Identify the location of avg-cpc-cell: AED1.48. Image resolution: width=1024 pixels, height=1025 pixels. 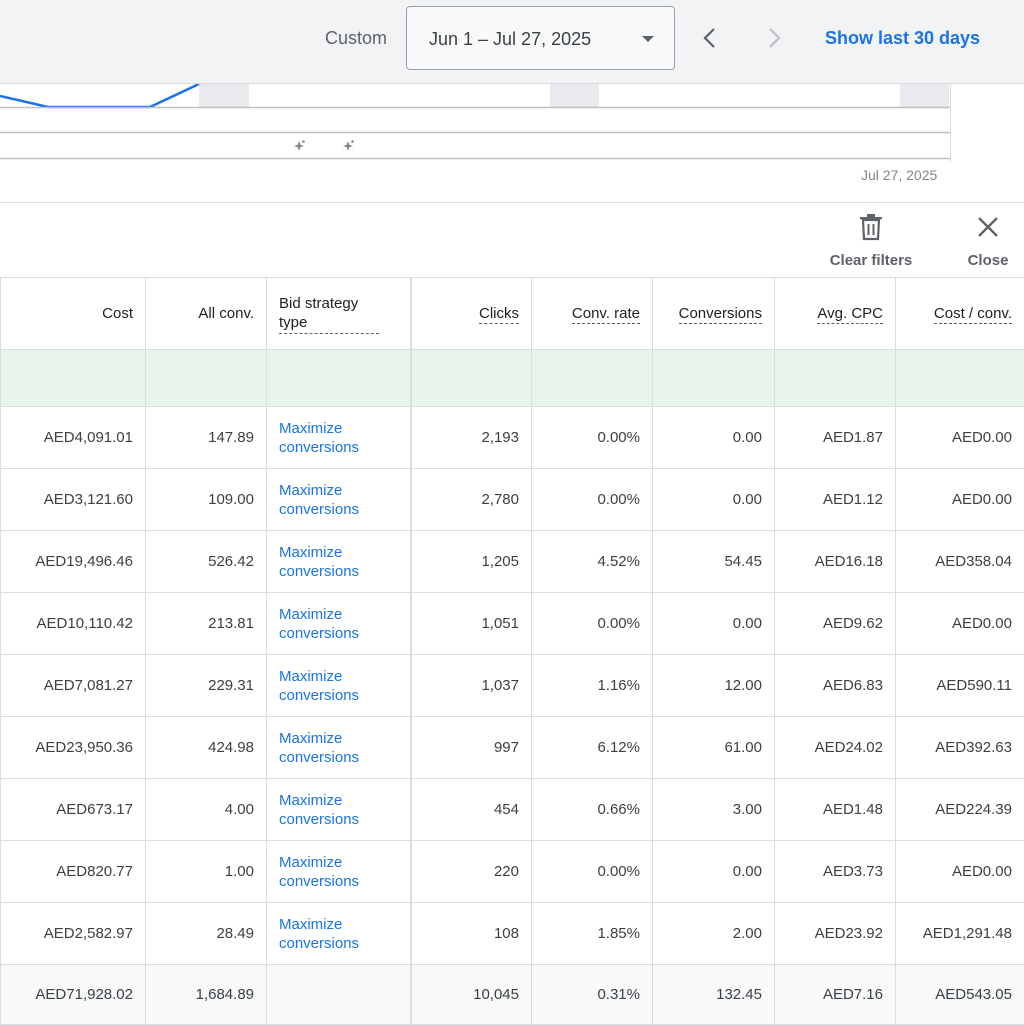
(835, 810).